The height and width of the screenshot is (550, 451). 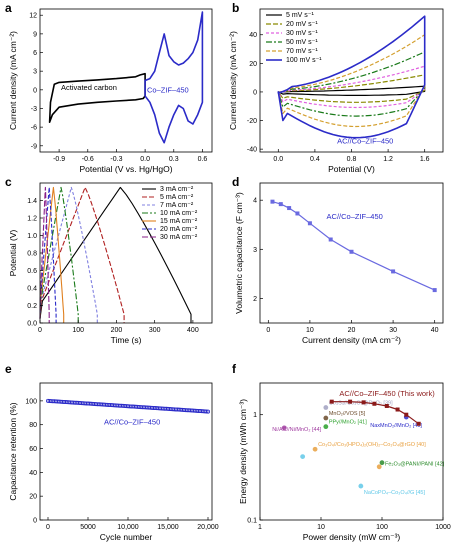 What do you see at coordinates (239, 253) in the screenshot?
I see `panel-d-ylabel: Volumetric capacitance (F cm⁻³)` at bounding box center [239, 253].